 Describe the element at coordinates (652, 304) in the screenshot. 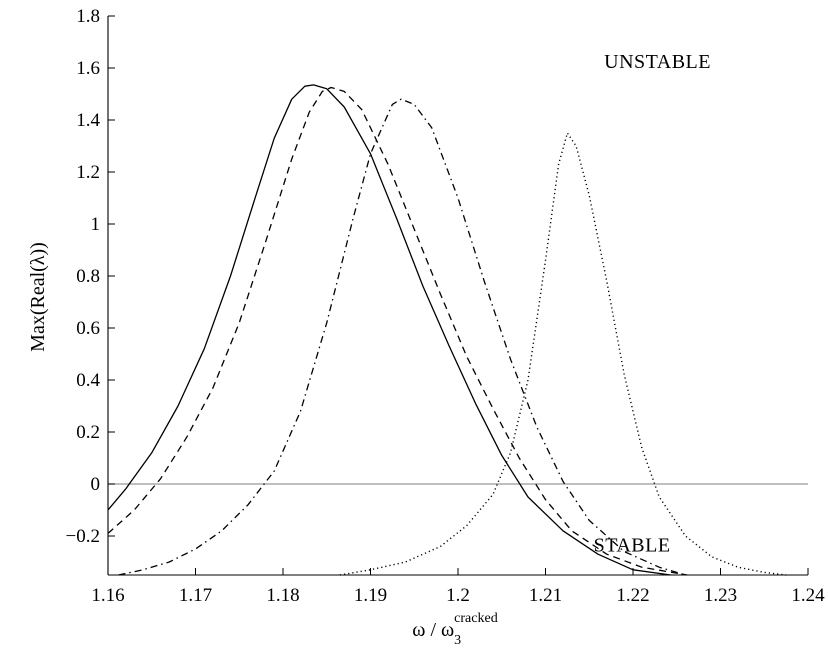

I see `annot-layer: UNSTABLE STABLE` at that location.